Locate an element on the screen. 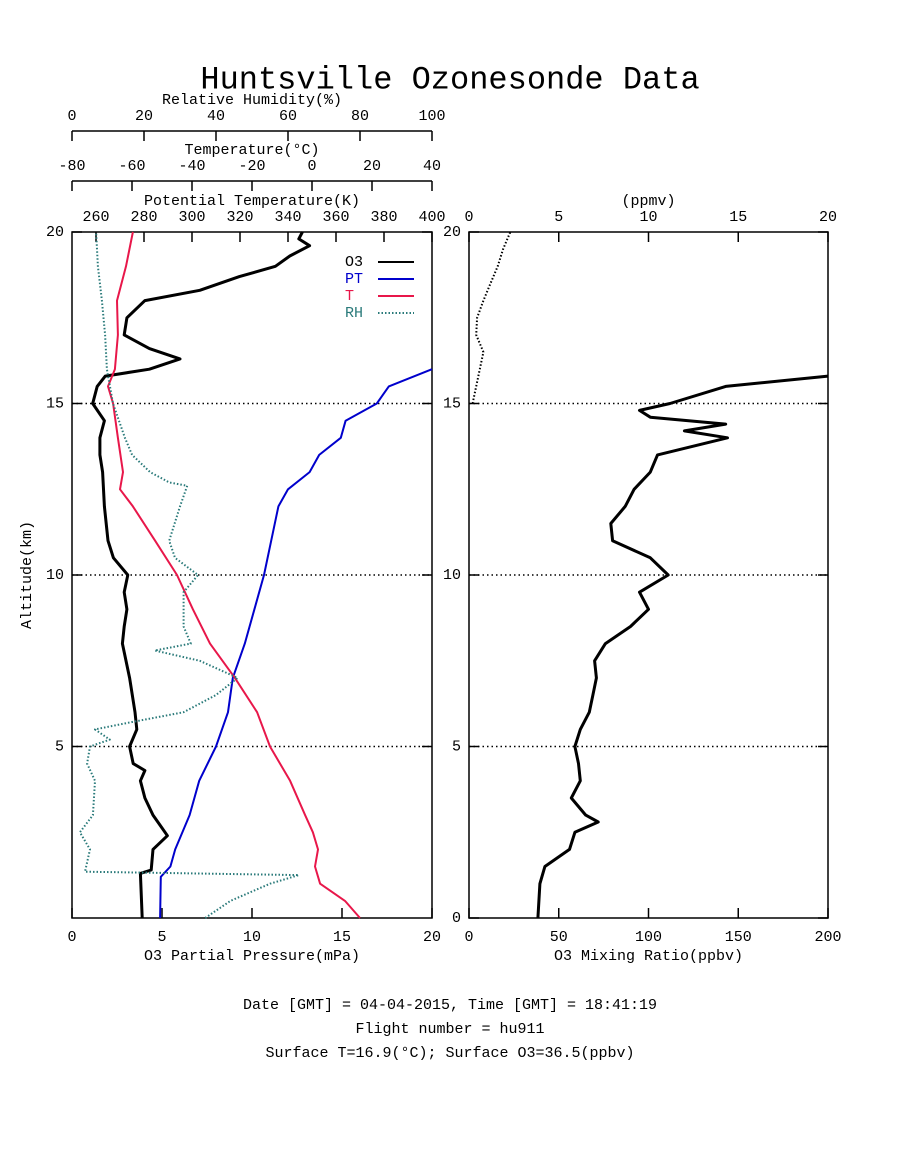  x2-tick-label: 360 is located at coordinates (335, 217).